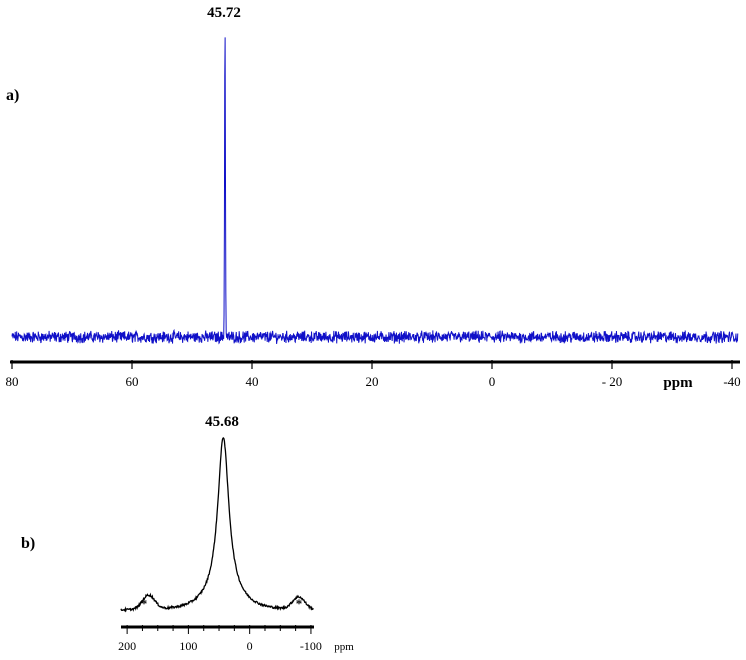 The image size is (746, 660). I want to click on x-tick-label-a: 0, so click(492, 381).